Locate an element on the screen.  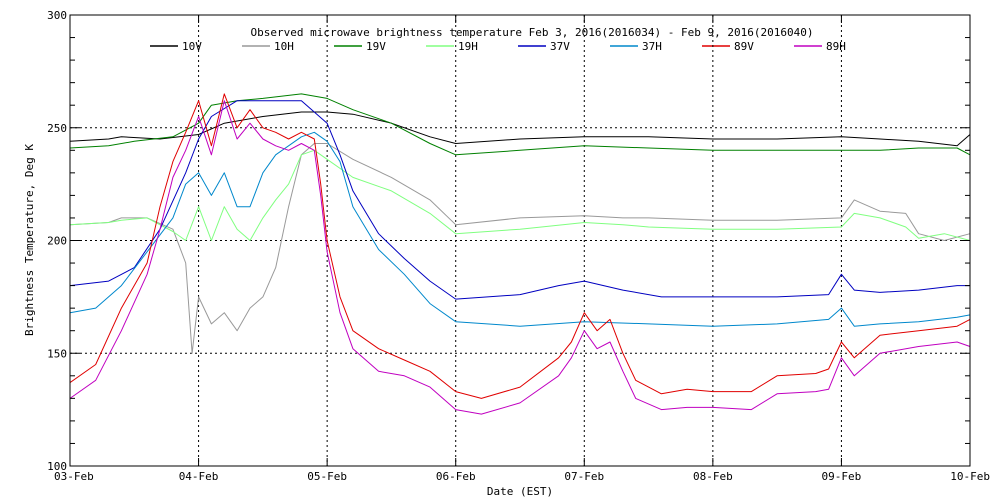
legend-label-89v: 89V is located at coordinates (744, 46).